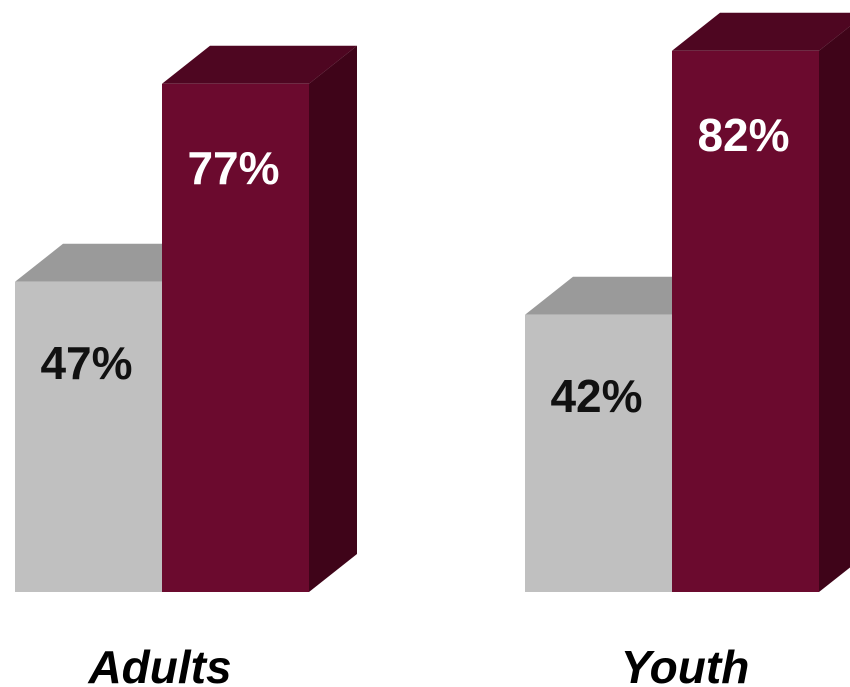  I want to click on value-label-adults-1: 77%, so click(233, 168).